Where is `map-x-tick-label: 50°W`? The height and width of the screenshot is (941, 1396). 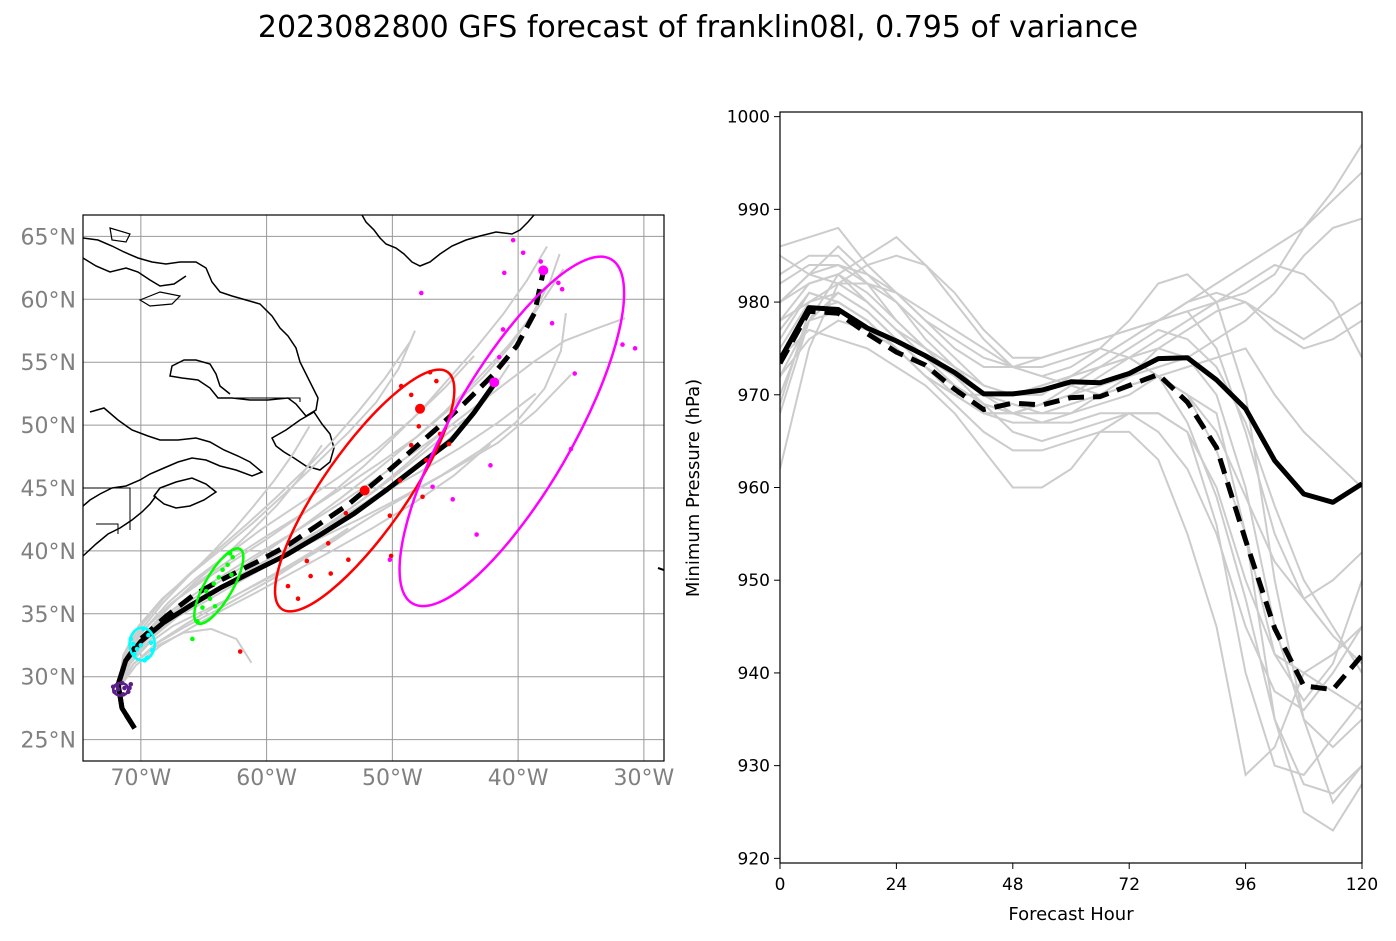 map-x-tick-label: 50°W is located at coordinates (392, 778).